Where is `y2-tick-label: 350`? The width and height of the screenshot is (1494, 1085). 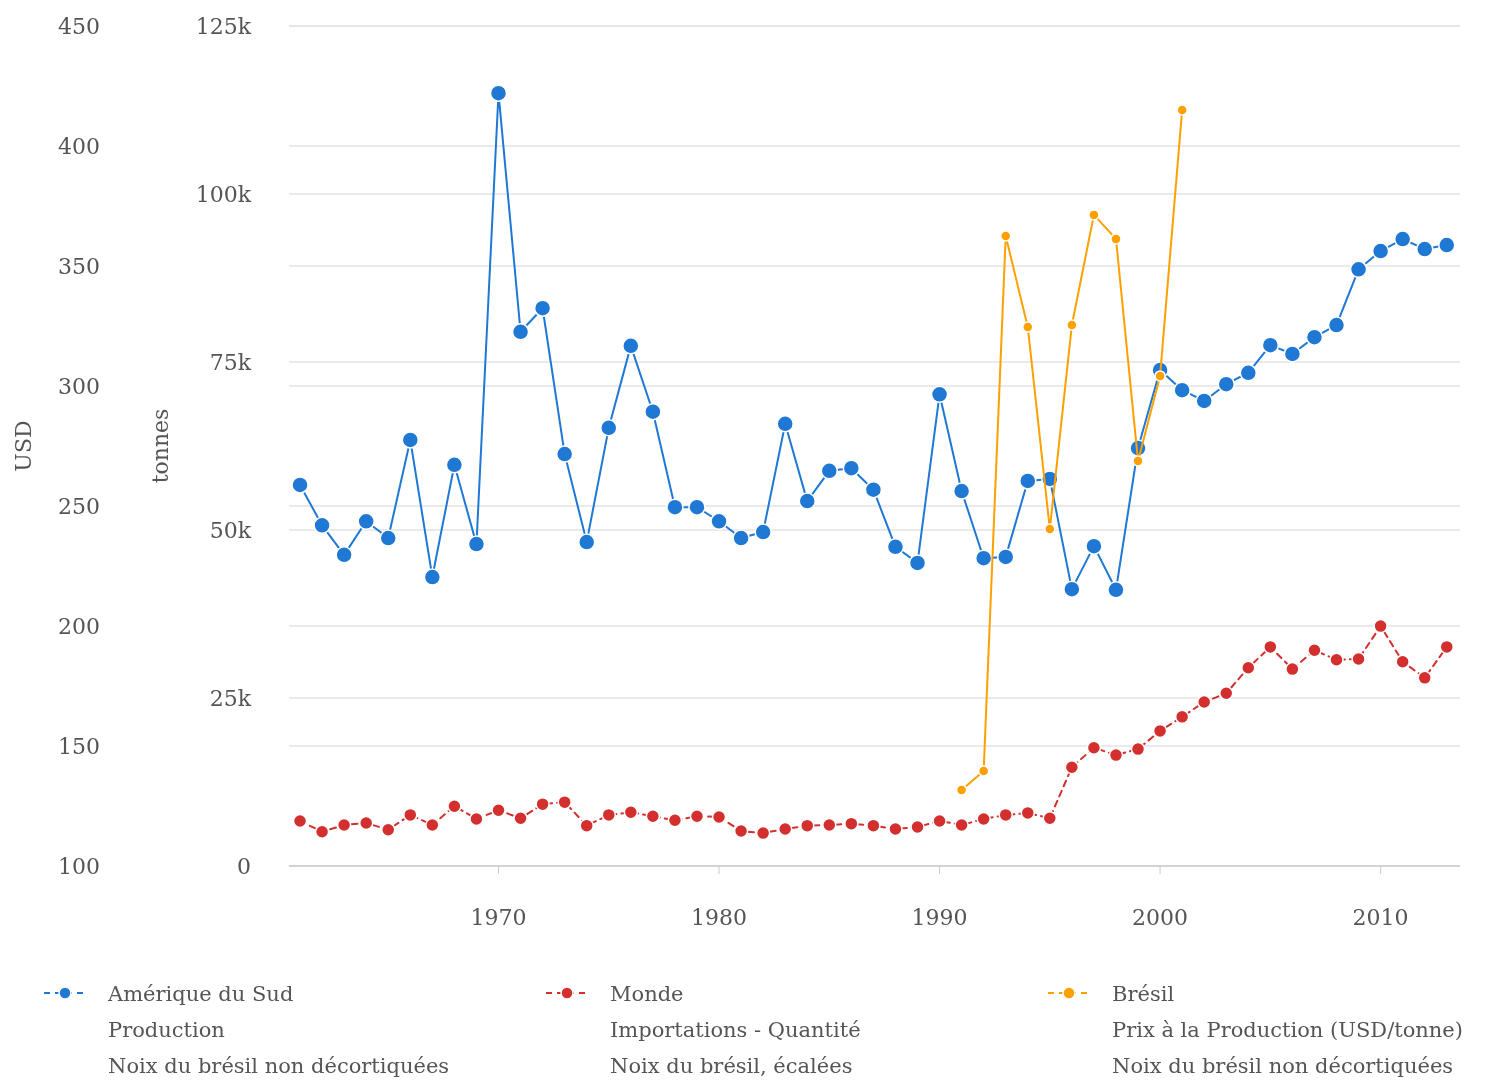
y2-tick-label: 350 is located at coordinates (79, 266).